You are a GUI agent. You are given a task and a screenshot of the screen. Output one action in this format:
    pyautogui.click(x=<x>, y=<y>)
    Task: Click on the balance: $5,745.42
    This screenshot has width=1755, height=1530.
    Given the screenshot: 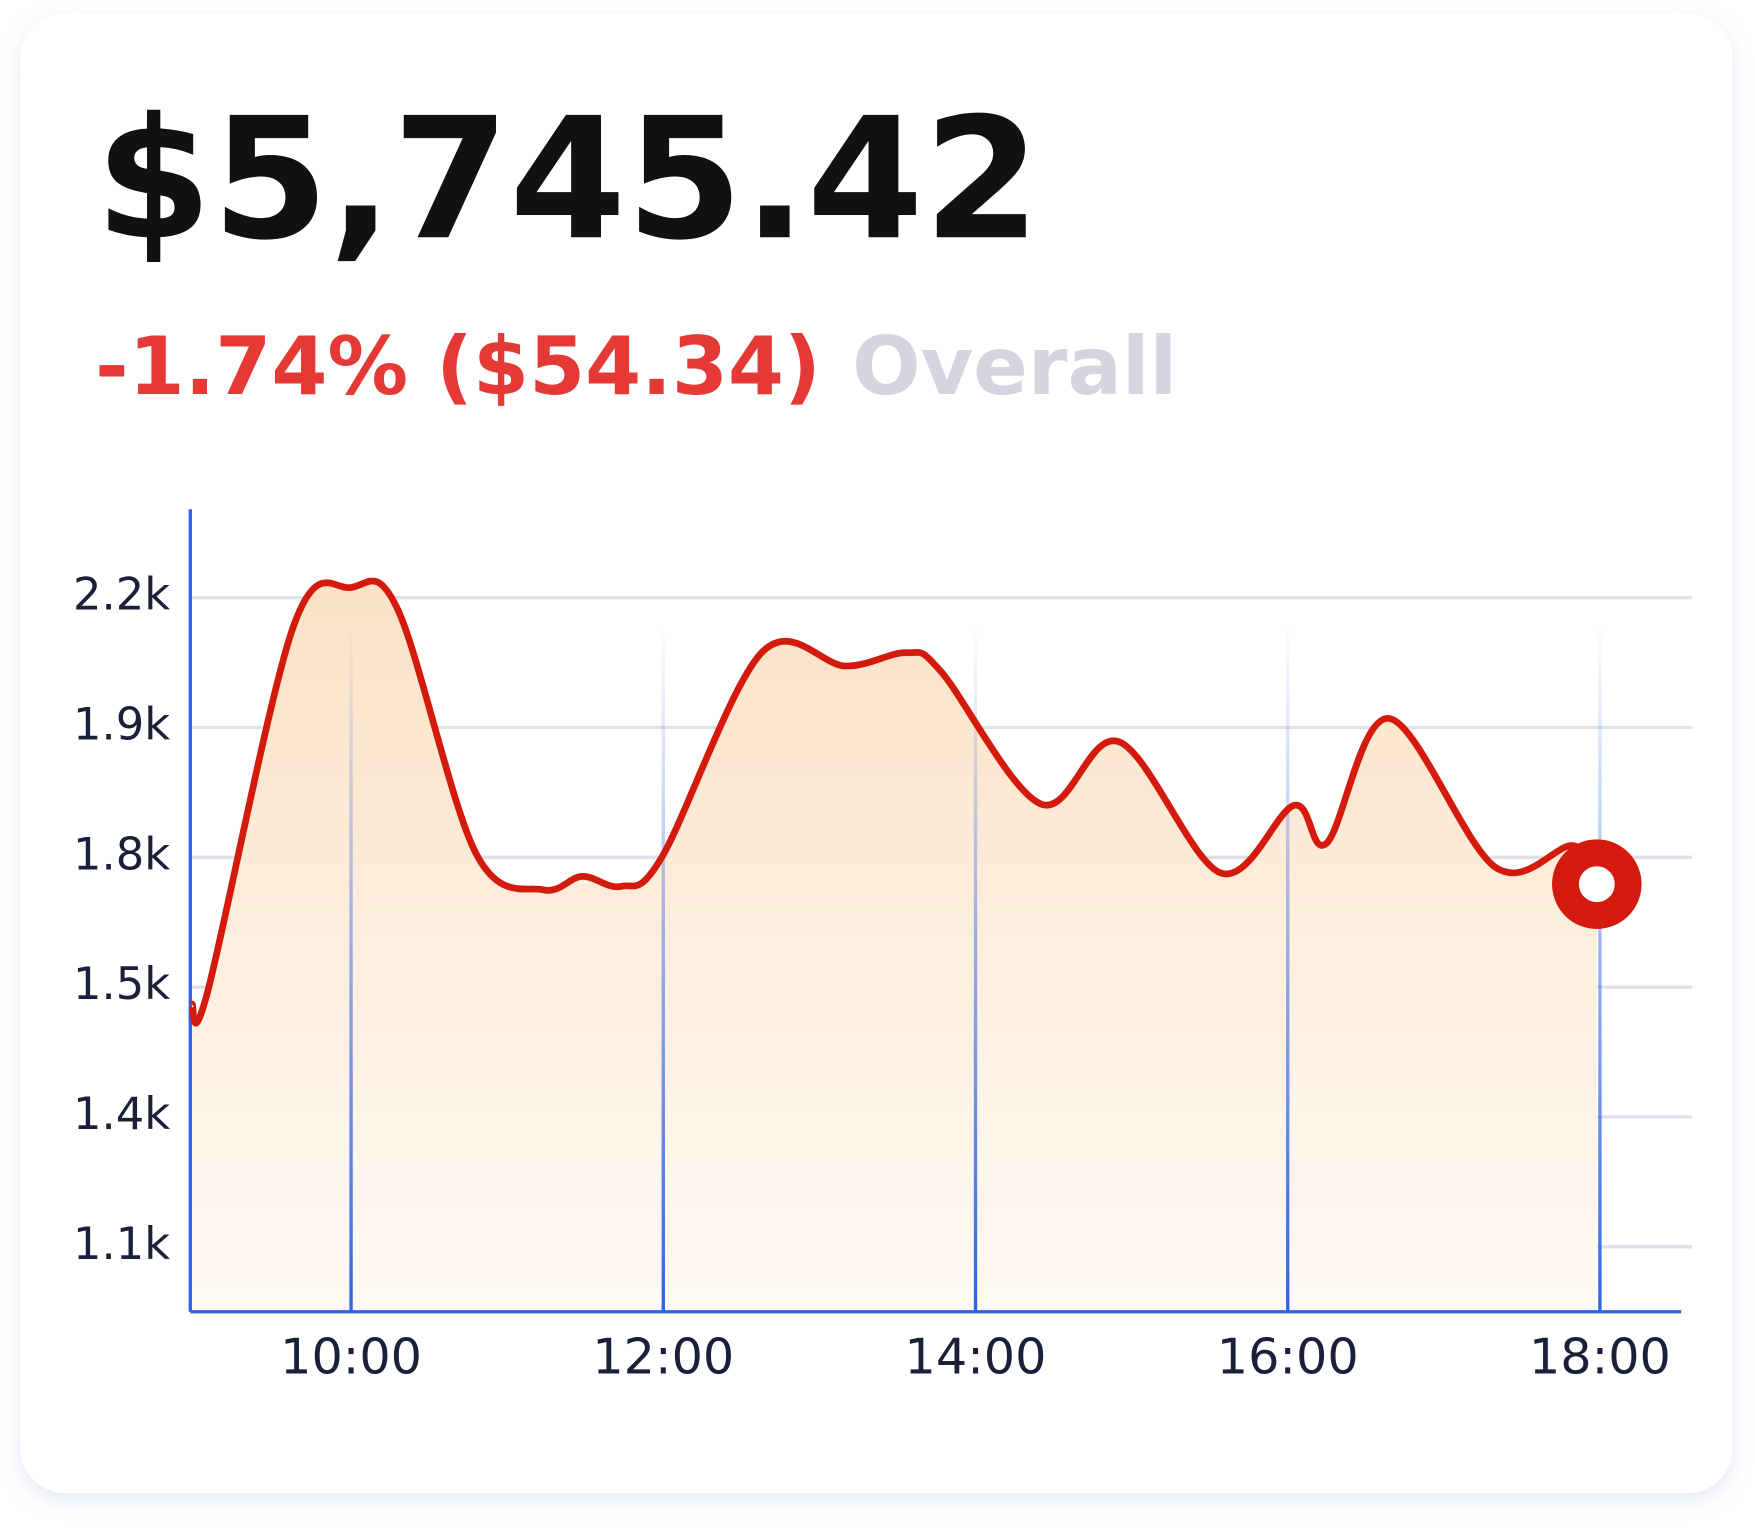 What is the action you would take?
    pyautogui.click(x=567, y=179)
    